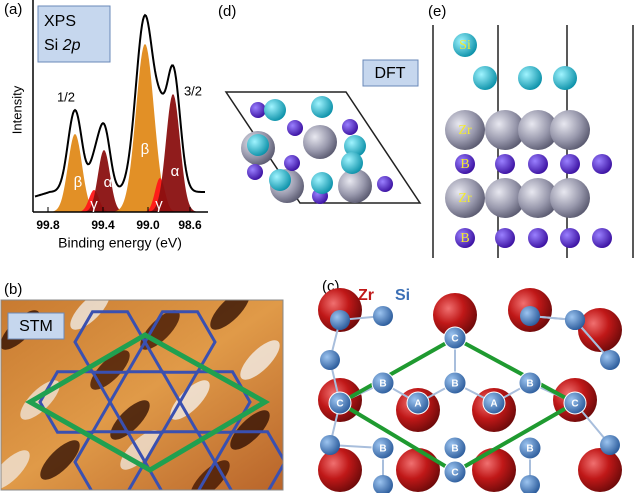 The image size is (637, 493). I want to click on x-tick-label: 99.0, so click(148, 225).